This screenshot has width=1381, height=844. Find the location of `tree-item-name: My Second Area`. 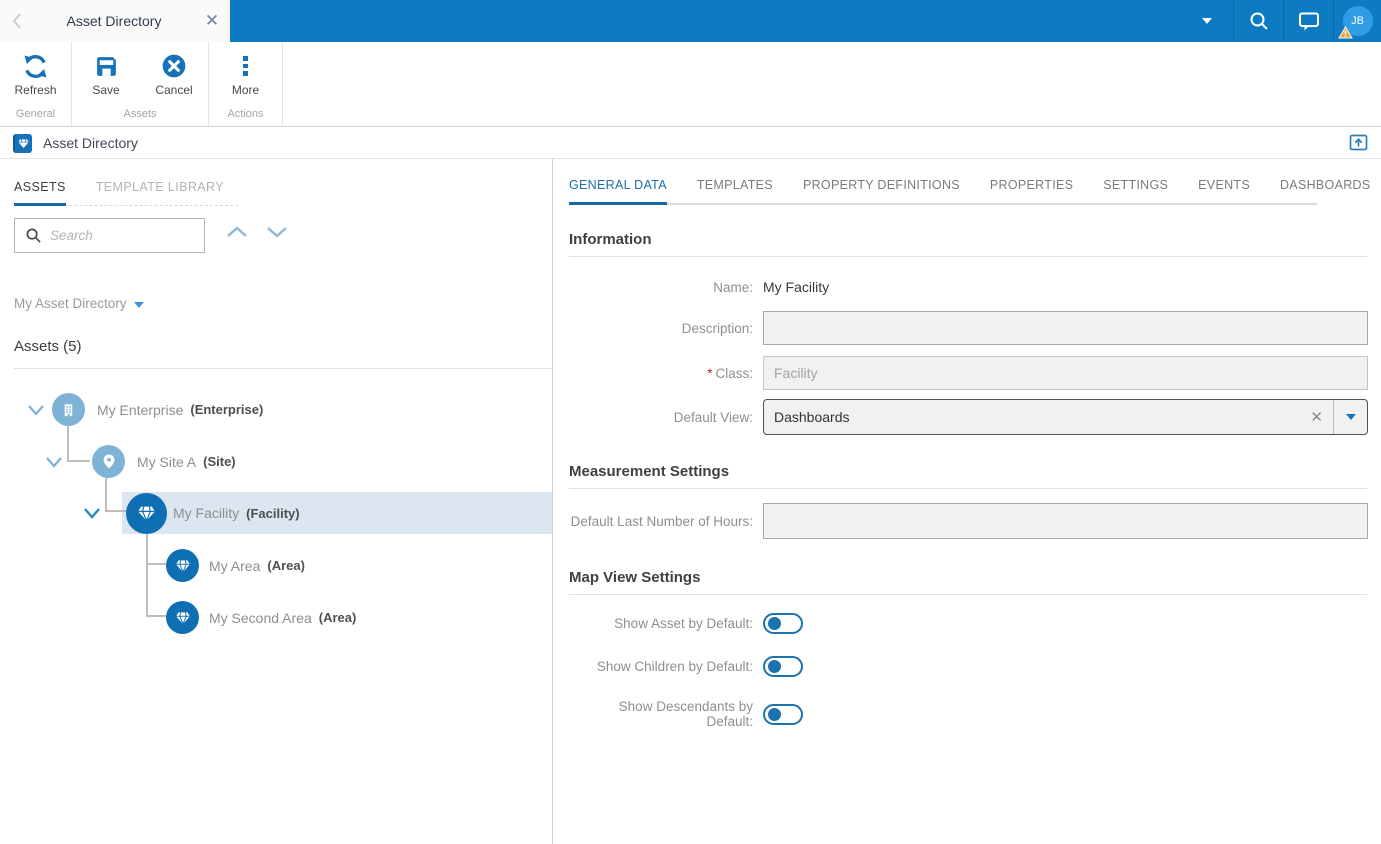

tree-item-name: My Second Area is located at coordinates (260, 617).